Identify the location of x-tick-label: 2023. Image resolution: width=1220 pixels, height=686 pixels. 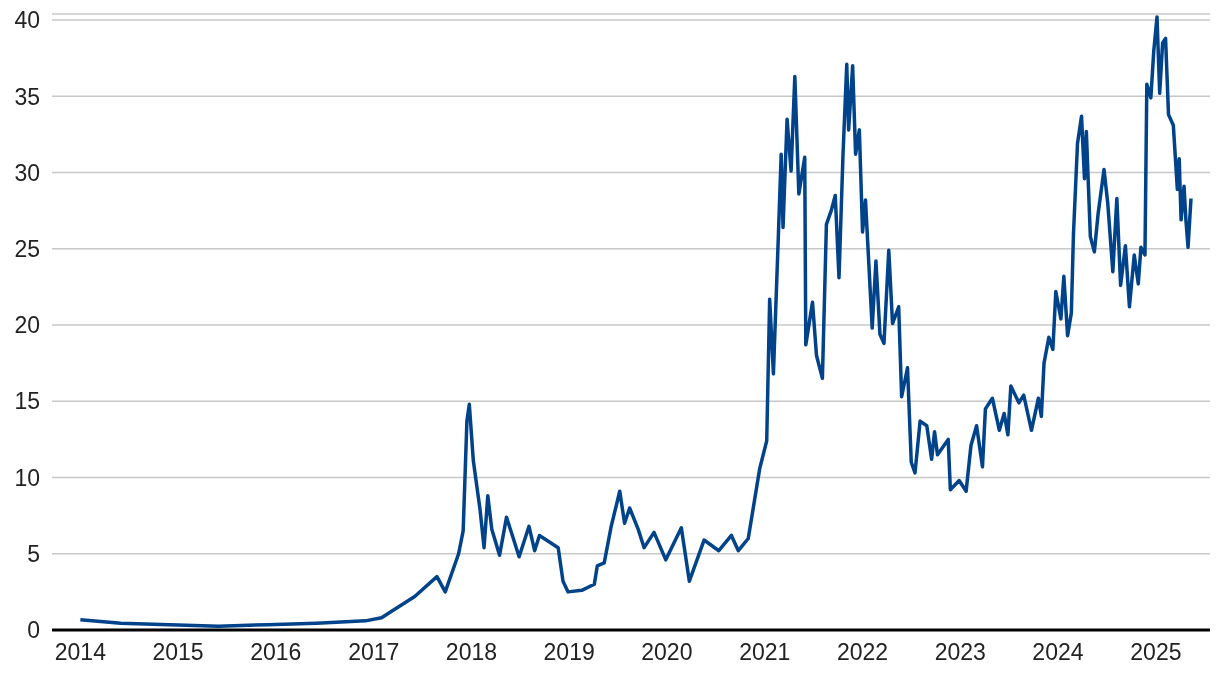
(960, 652).